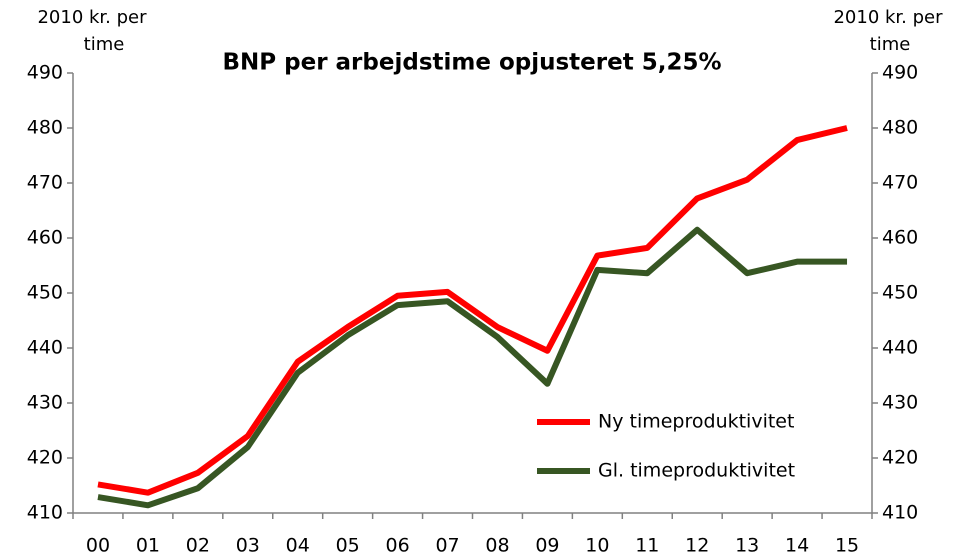 The image size is (967, 556). I want to click on y-tick-label: 430, so click(45, 403).